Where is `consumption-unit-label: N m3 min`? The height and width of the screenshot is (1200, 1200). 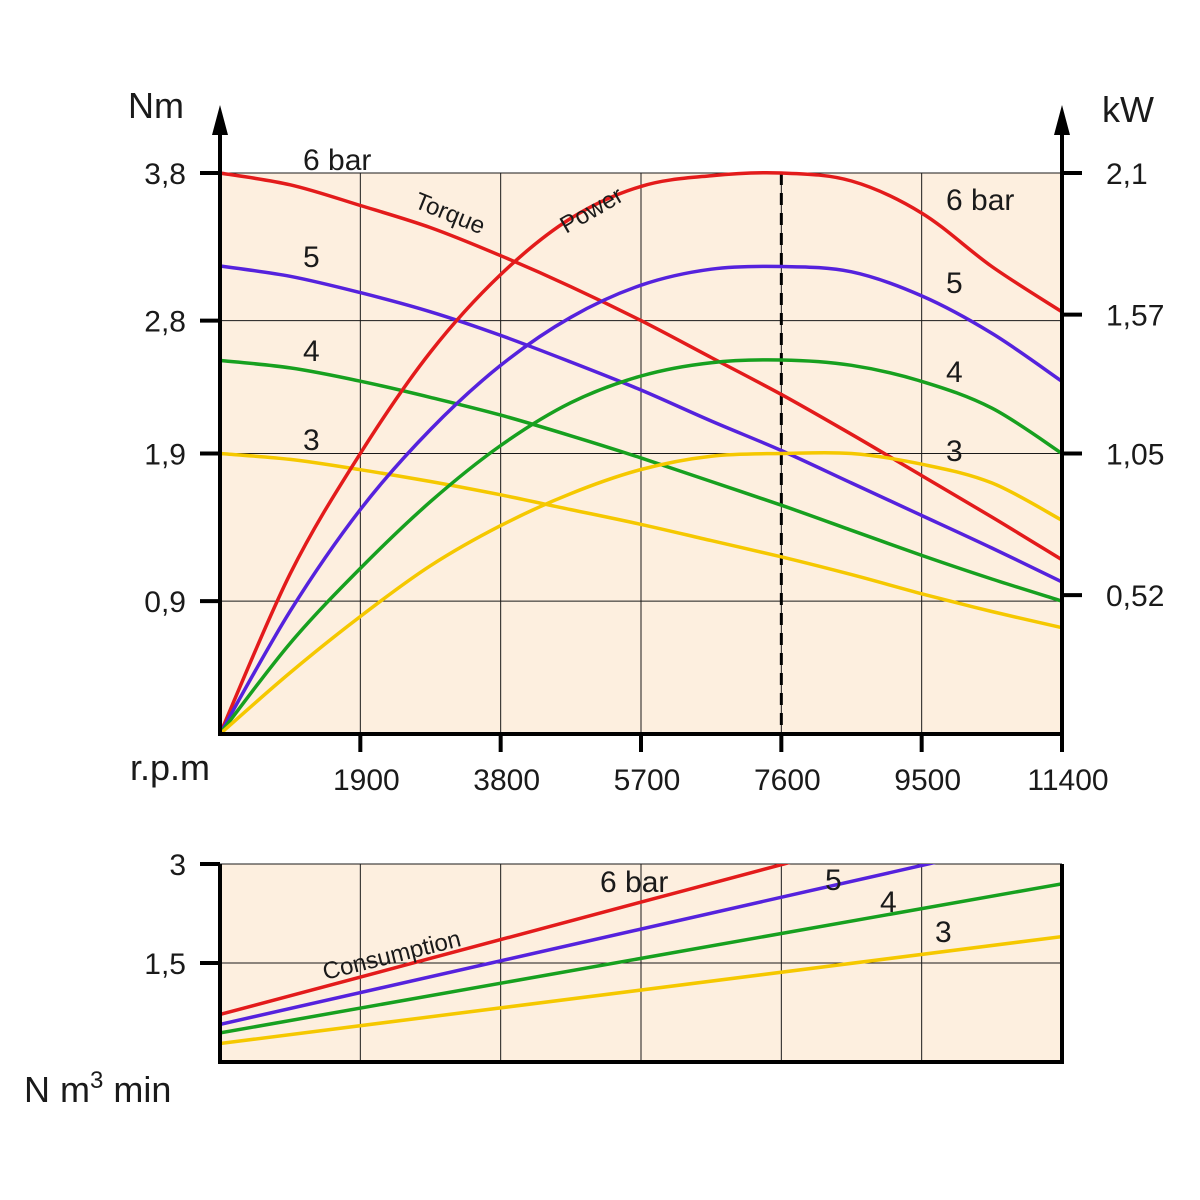
consumption-unit-label: N m3 min is located at coordinates (97, 1088).